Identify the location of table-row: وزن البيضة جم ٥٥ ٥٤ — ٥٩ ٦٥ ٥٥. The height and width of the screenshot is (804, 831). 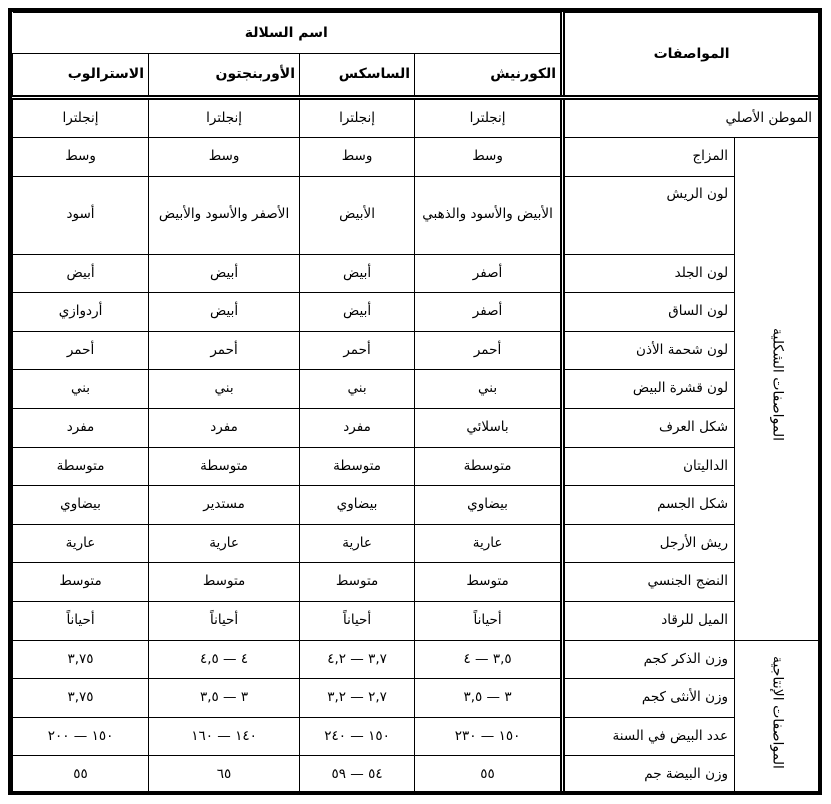
(415, 775).